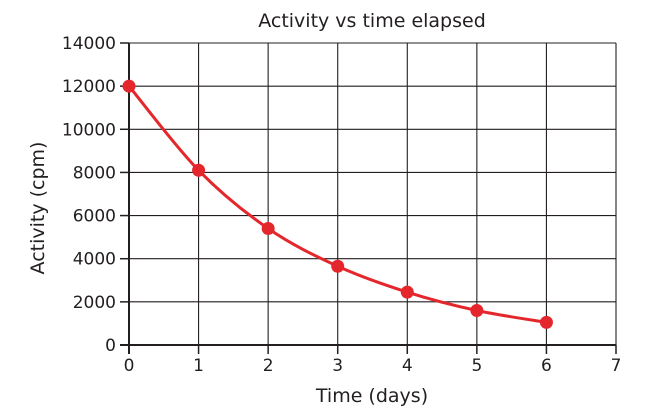  Describe the element at coordinates (94, 260) in the screenshot. I see `y-tick-label-2: 4000` at that location.